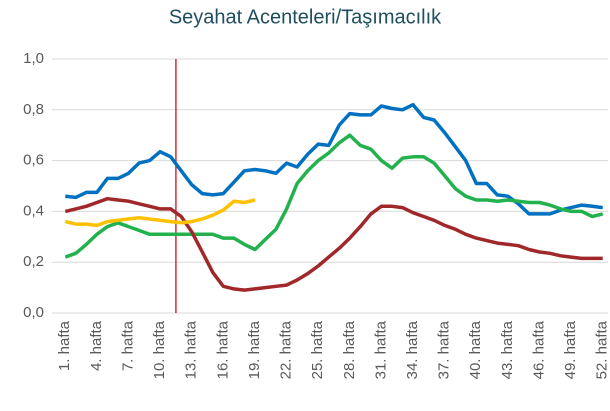 Image resolution: width=610 pixels, height=411 pixels. What do you see at coordinates (380, 349) in the screenshot?
I see `x-tick-label: 31. hafta` at bounding box center [380, 349].